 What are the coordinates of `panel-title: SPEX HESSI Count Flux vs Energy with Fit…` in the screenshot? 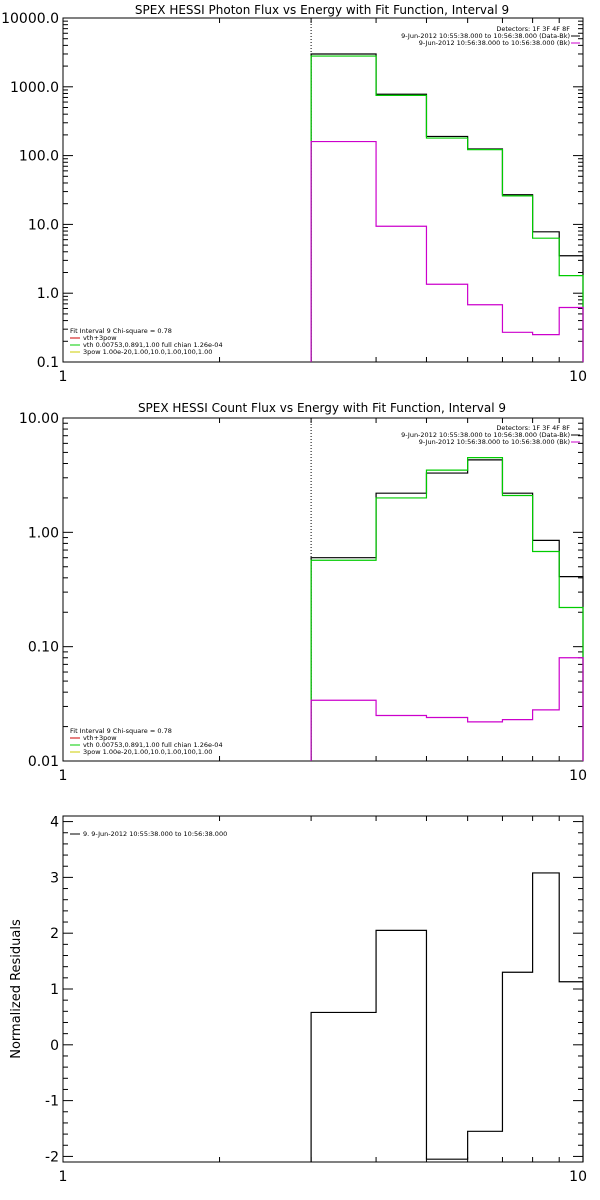 It's located at (322, 408).